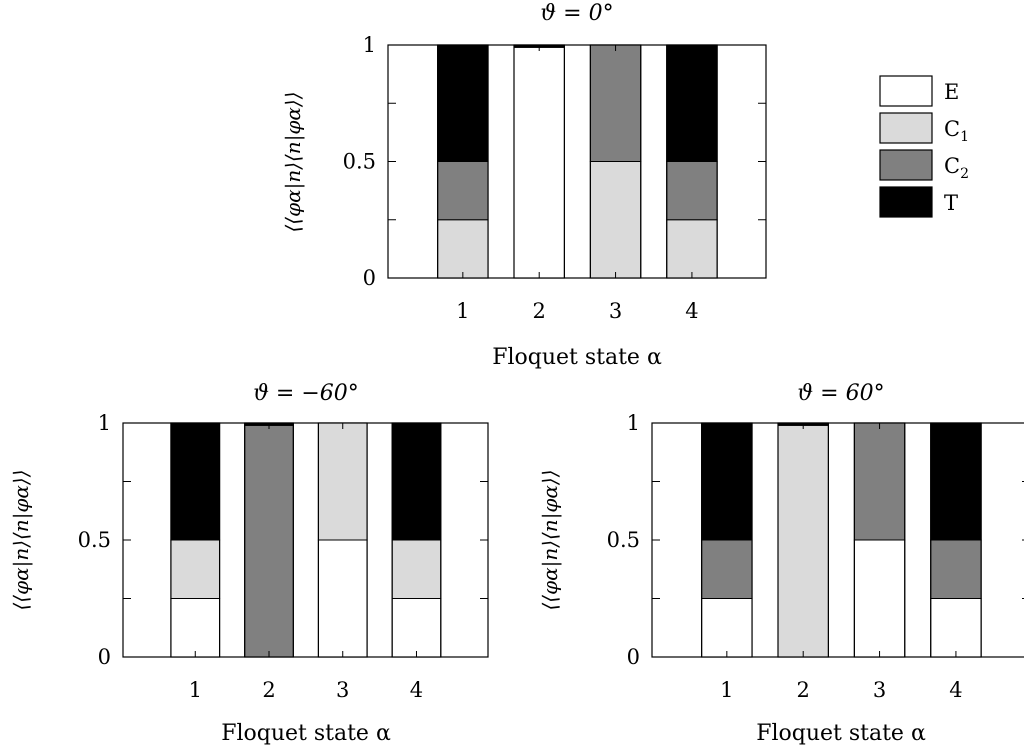  Describe the element at coordinates (951, 92) in the screenshot. I see `legend-label: E` at that location.